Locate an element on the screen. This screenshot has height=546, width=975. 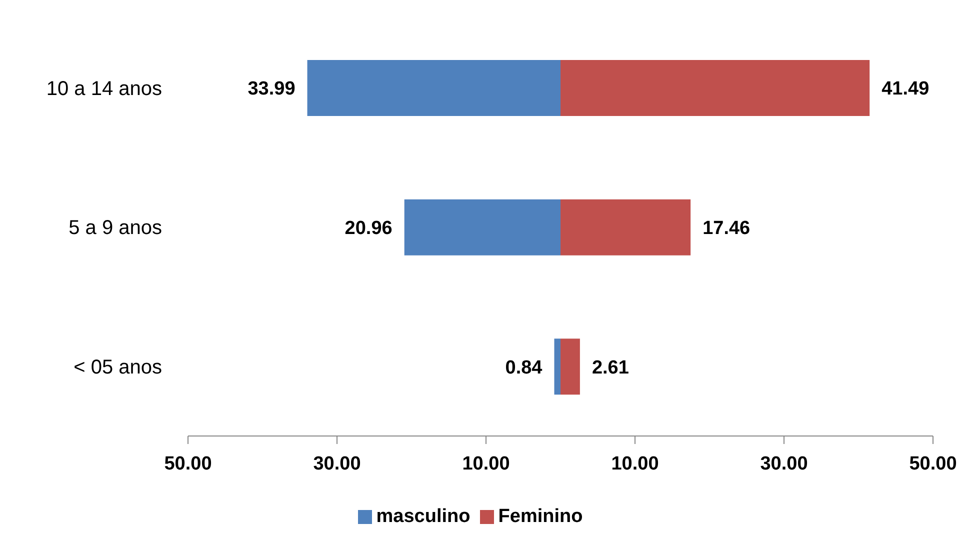
y-tick-label: 5 a 9 anos is located at coordinates (115, 228).